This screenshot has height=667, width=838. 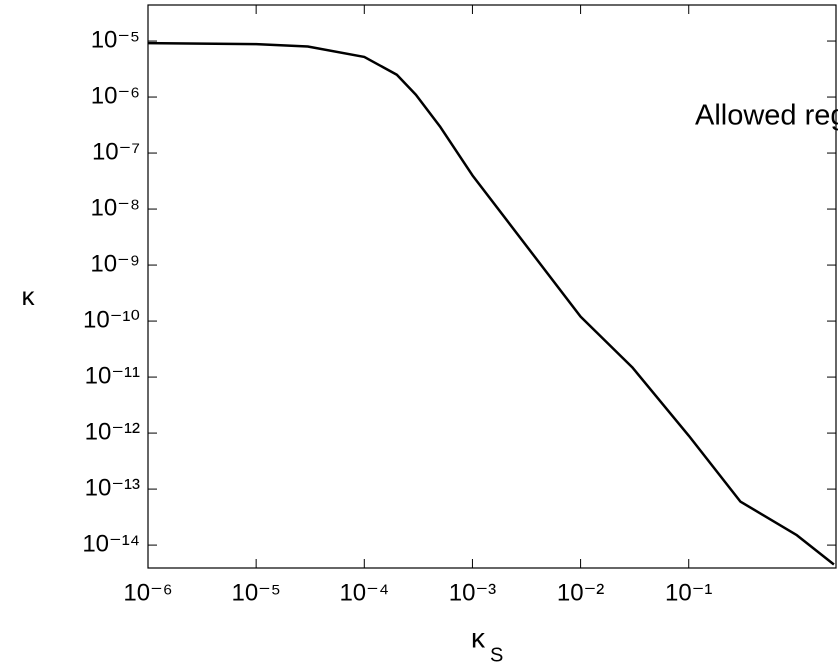 What do you see at coordinates (112, 375) in the screenshot?
I see `y-tick-label: 10⁻¹¹` at bounding box center [112, 375].